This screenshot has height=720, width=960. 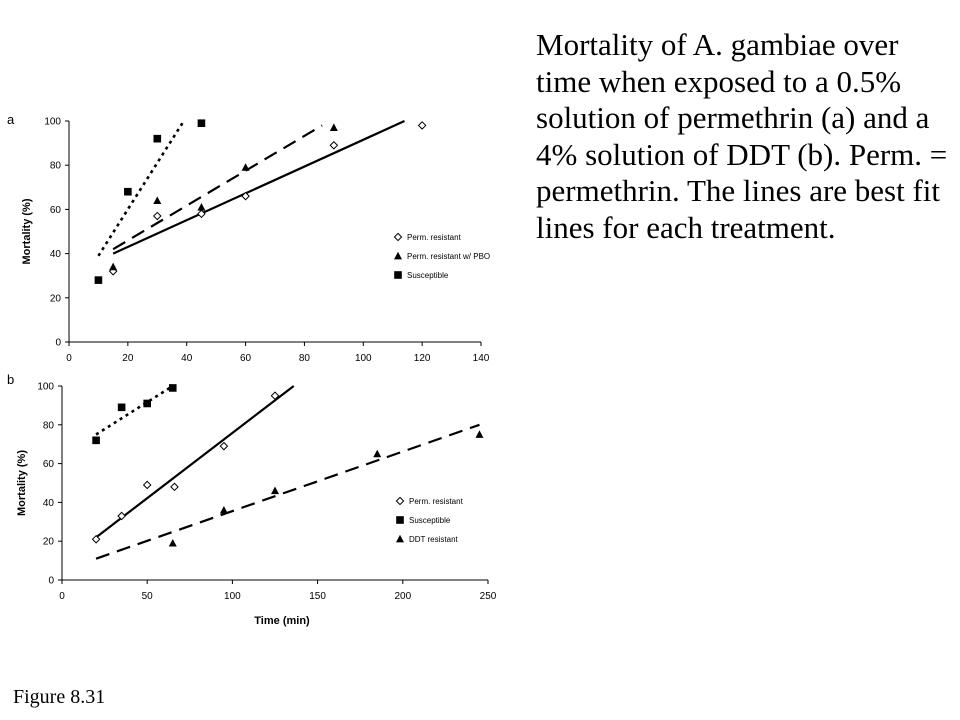 I want to click on series-perm-resistant-w-pbo, so click(x=223, y=197).